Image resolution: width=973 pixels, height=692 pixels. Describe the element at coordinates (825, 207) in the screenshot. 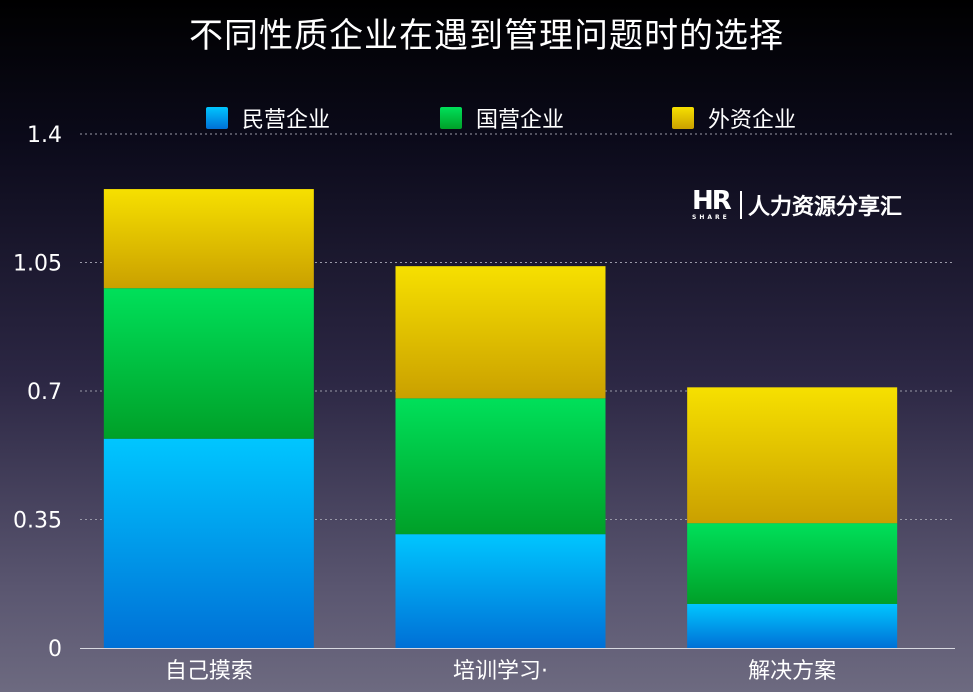

I see `watermark-text: 人力资源分享汇` at that location.